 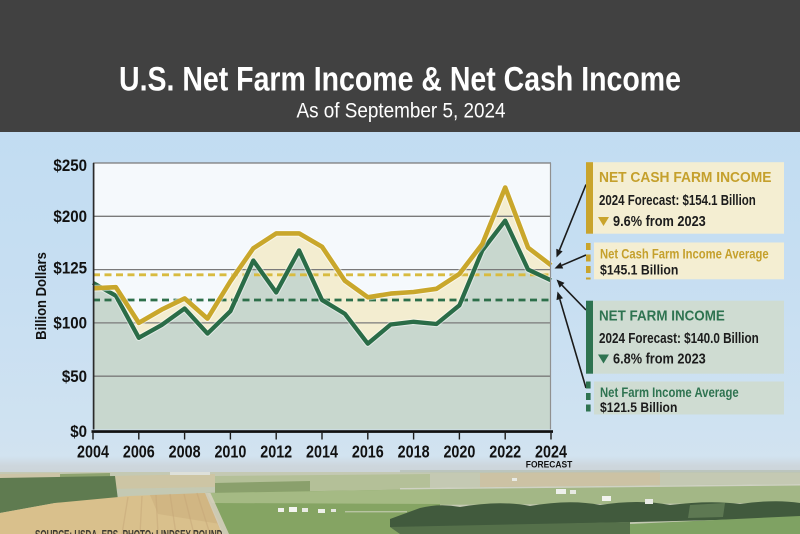 What do you see at coordinates (551, 452) in the screenshot?
I see `svg-text: 2024` at bounding box center [551, 452].